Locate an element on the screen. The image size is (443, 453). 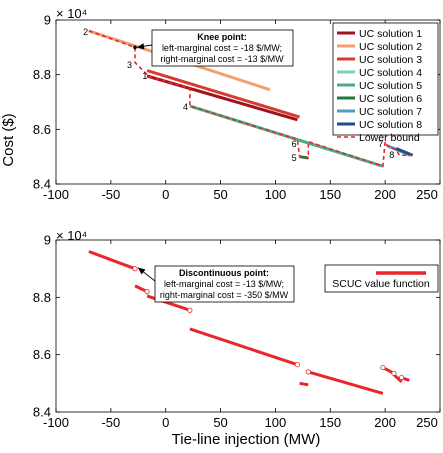
legend-entry-label: SCUC value function is located at coordinates (381, 284).